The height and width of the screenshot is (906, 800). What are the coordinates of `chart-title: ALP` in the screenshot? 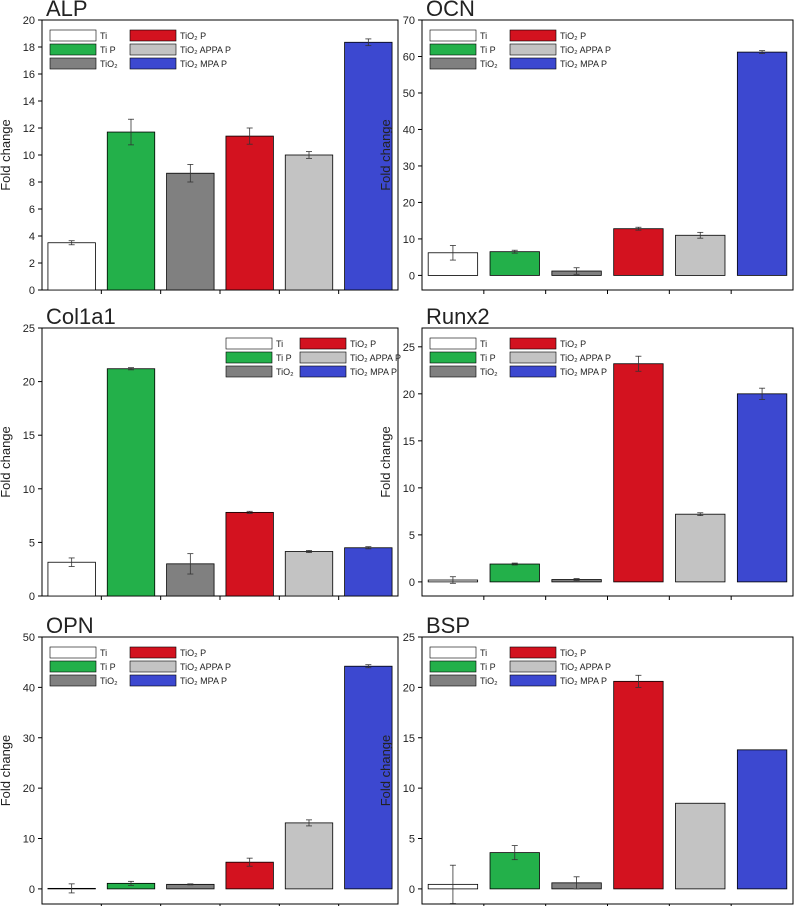 It's located at (67, 10).